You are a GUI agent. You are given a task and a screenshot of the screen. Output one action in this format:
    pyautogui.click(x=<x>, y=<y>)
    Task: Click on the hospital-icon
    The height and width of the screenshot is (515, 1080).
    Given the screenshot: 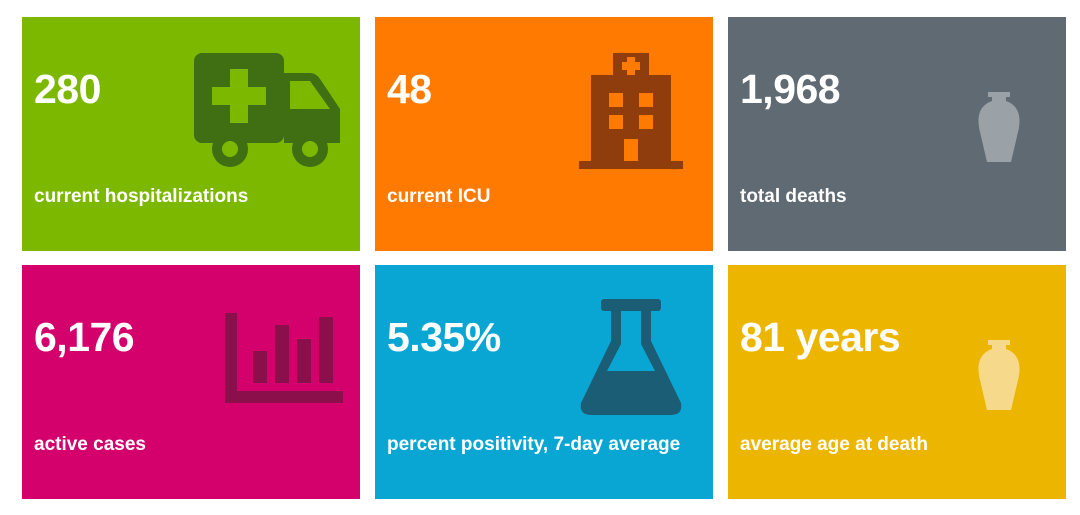 What is the action you would take?
    pyautogui.click(x=631, y=112)
    